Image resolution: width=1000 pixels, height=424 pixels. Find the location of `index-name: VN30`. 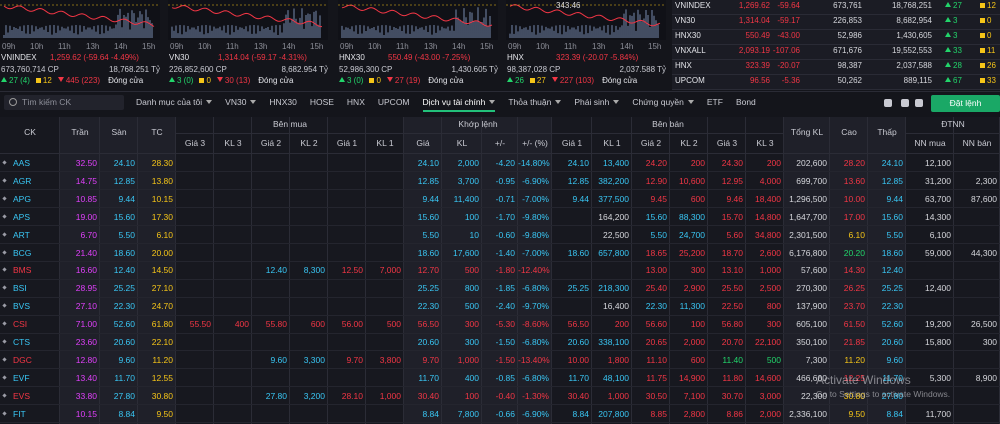

index-name: VN30 is located at coordinates (179, 57).